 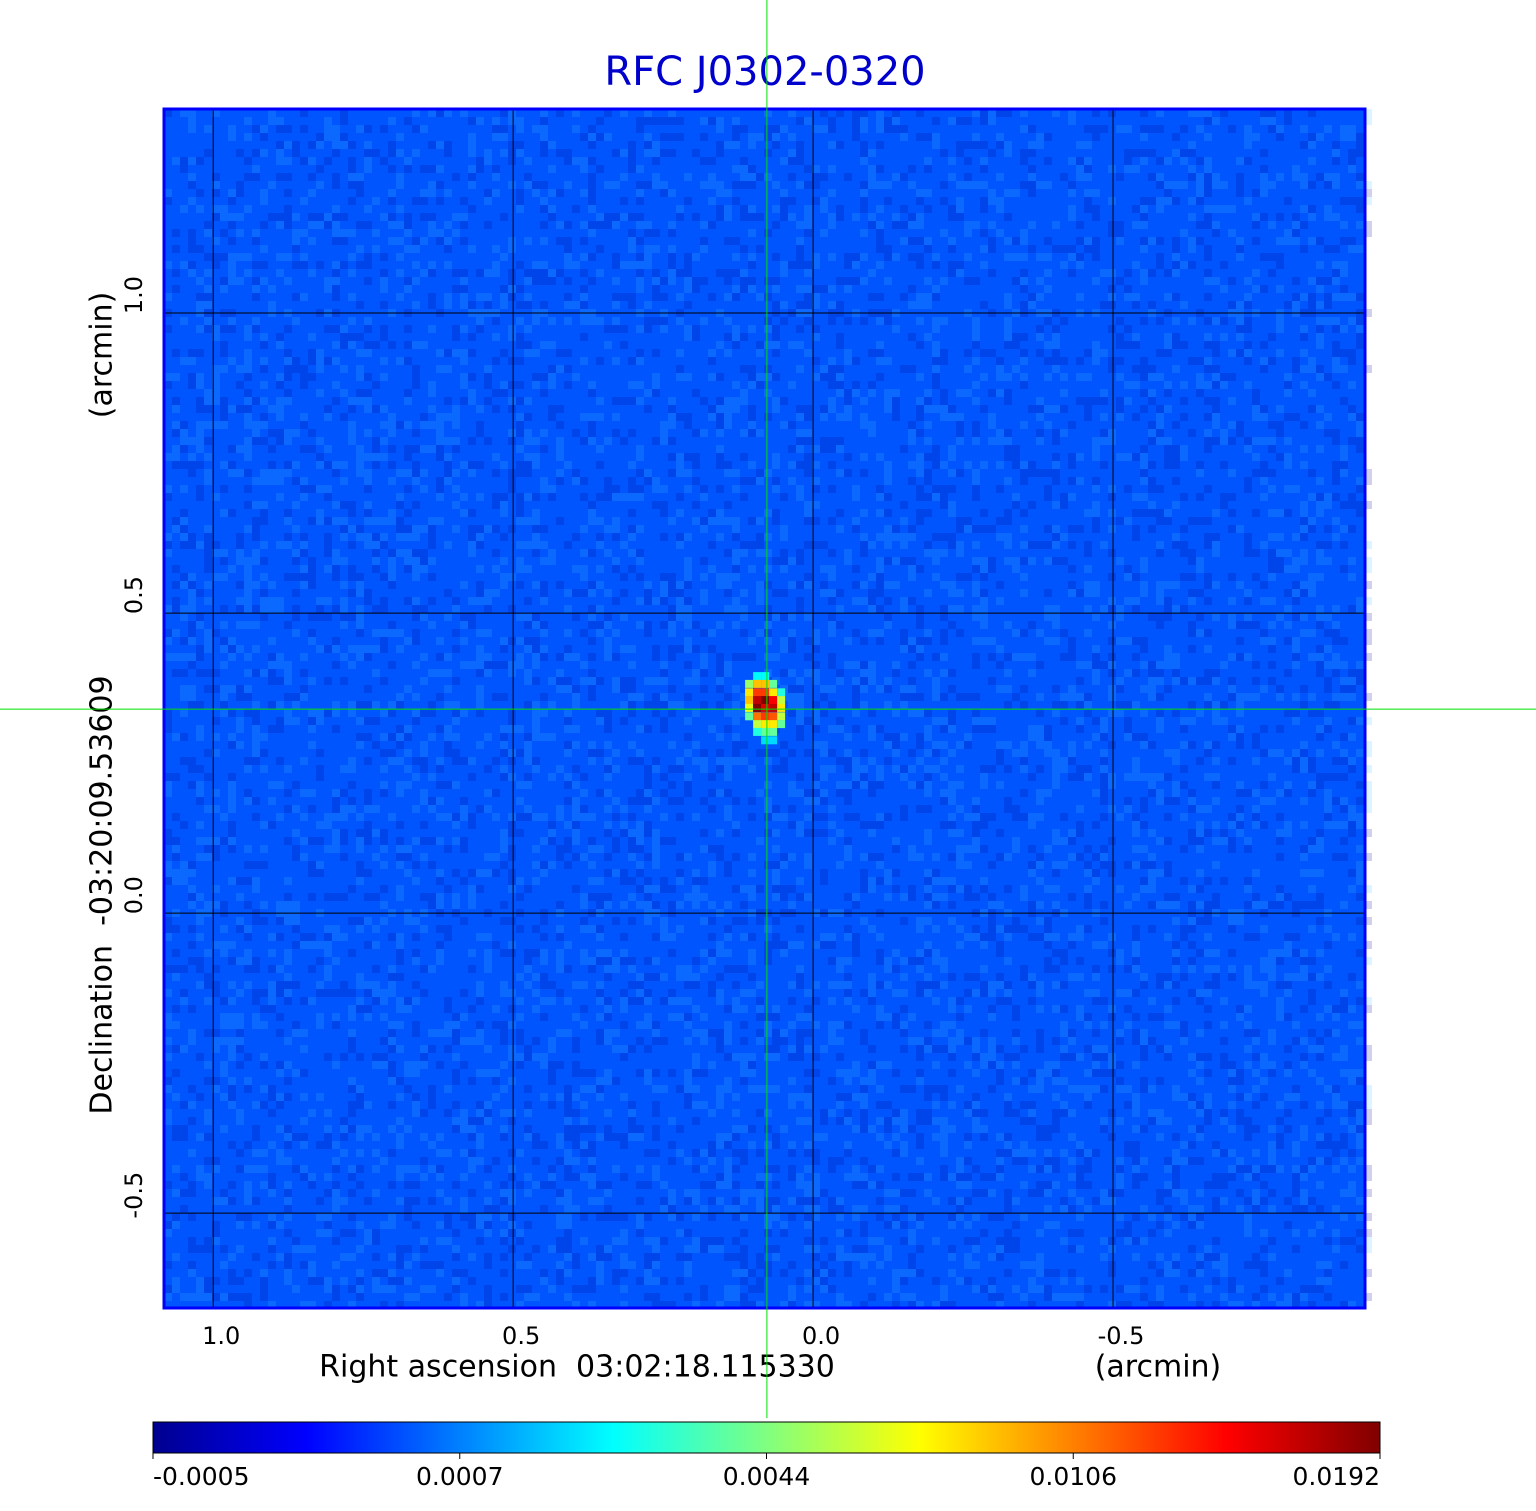 I want to click on x-axis-unit: (arcmin), so click(x=1158, y=1367).